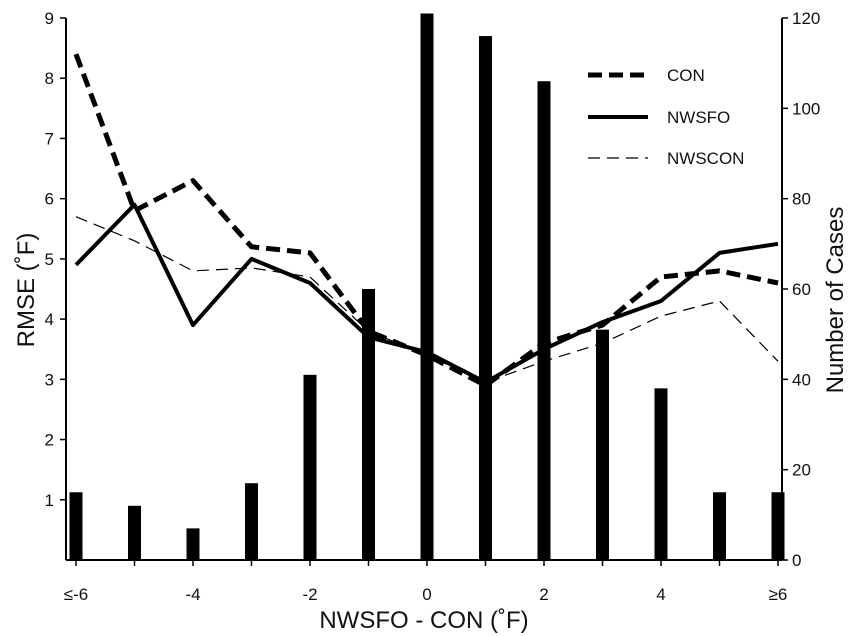  Describe the element at coordinates (835, 300) in the screenshot. I see `y-axis-right-title: Number of Cases` at that location.